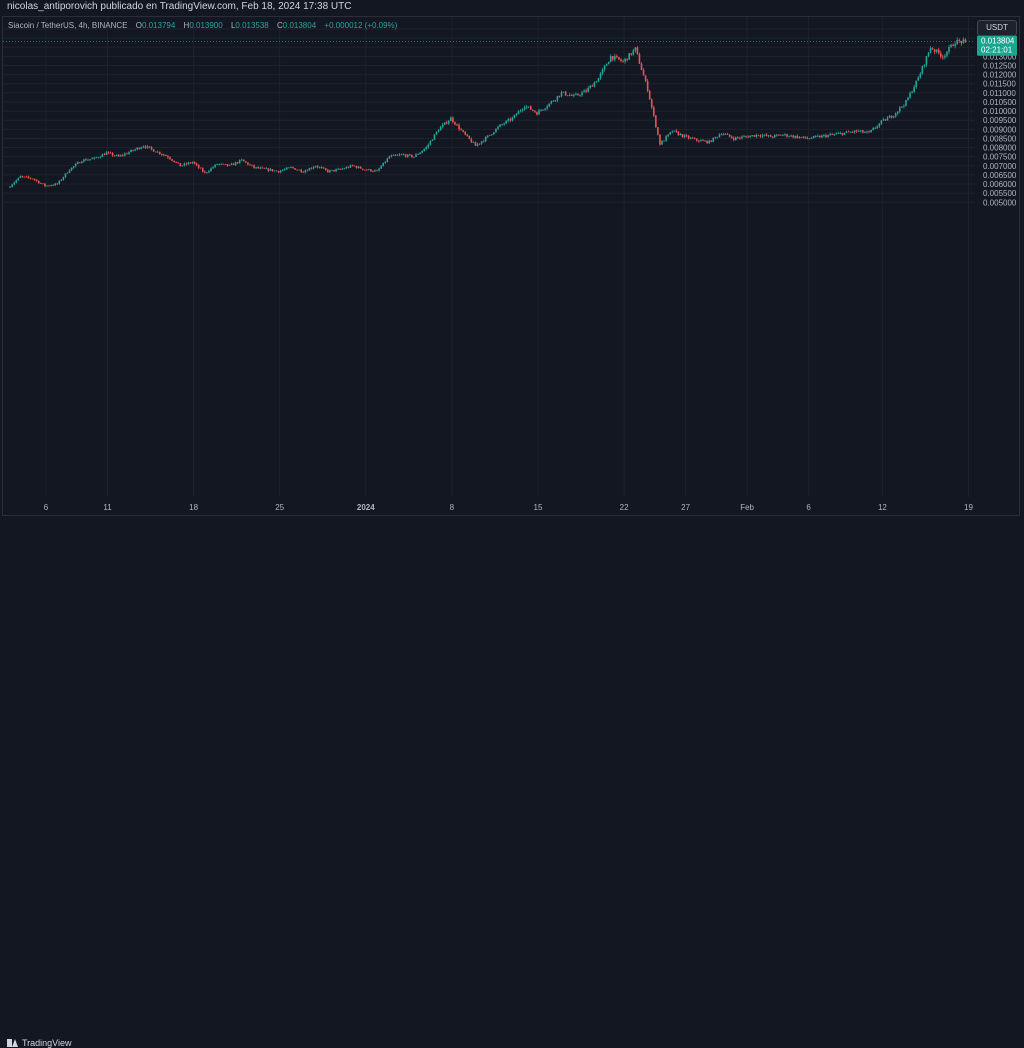 The width and height of the screenshot is (1024, 1048). Describe the element at coordinates (279, 507) in the screenshot. I see `time-tick-label: 25` at that location.